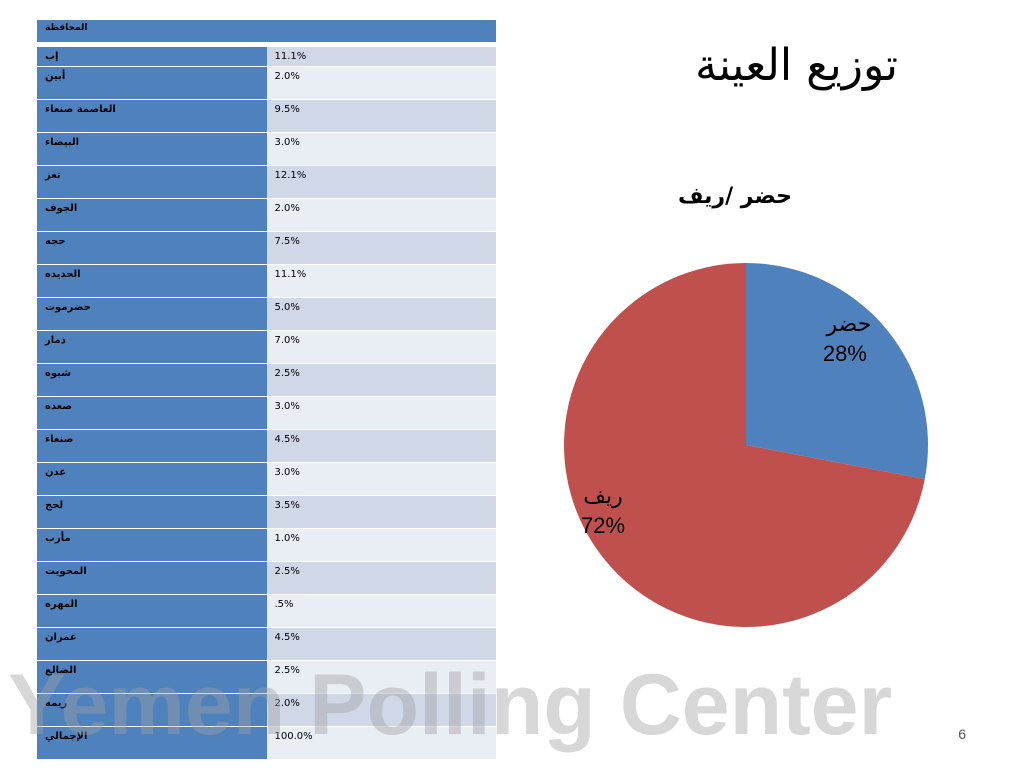 The image size is (1024, 768). I want to click on table-row: حضرموت 5.0%, so click(266, 314).